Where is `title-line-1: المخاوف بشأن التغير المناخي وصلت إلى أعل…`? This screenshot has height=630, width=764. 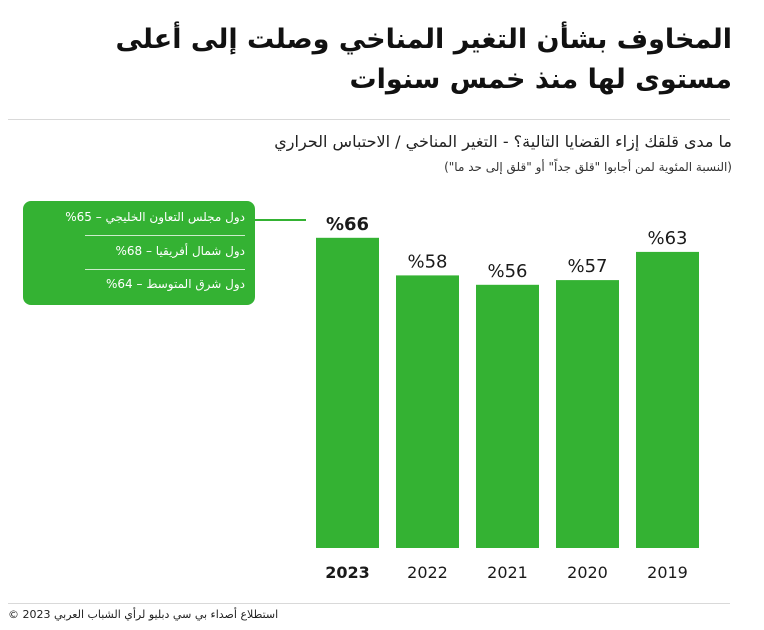
title-line-1: المخاوف بشأن التغير المناخي وصلت إلى أعل… is located at coordinates (423, 39).